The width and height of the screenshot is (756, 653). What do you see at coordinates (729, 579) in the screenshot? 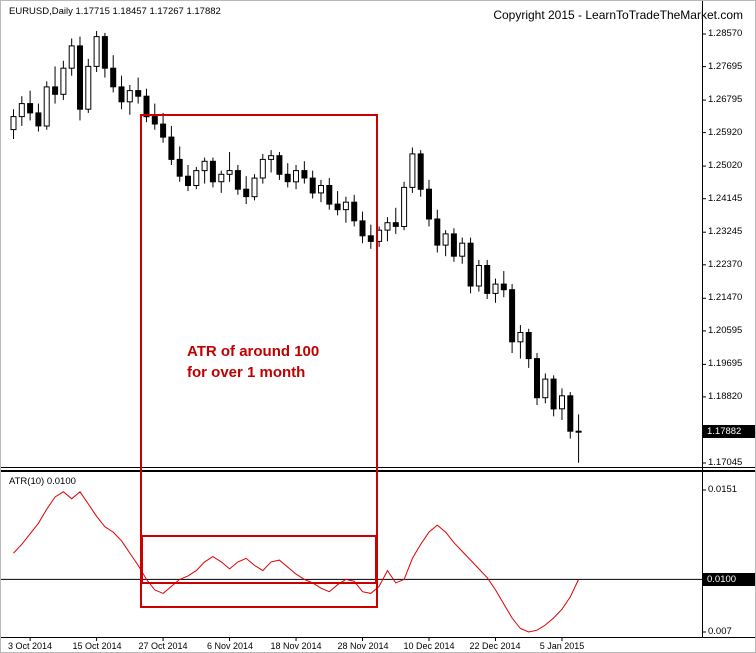
I see `atr-current-value-tag: 0.0100` at bounding box center [729, 579].